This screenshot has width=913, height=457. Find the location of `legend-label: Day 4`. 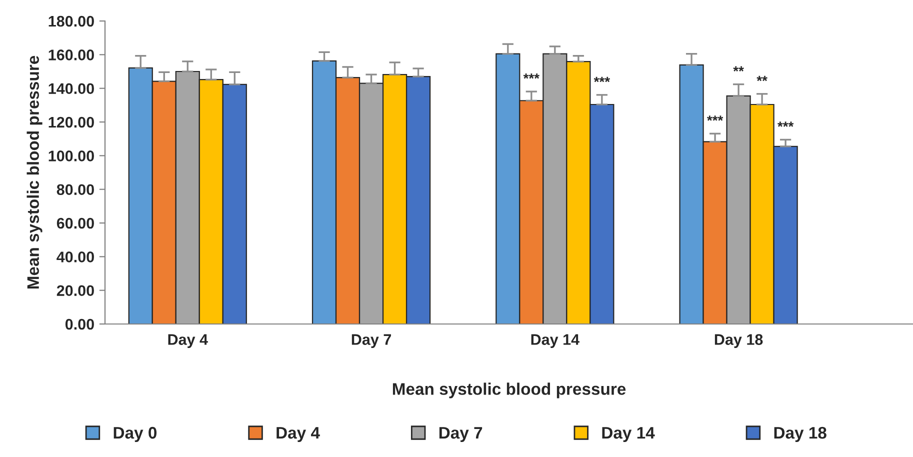

legend-label: Day 4 is located at coordinates (298, 434).